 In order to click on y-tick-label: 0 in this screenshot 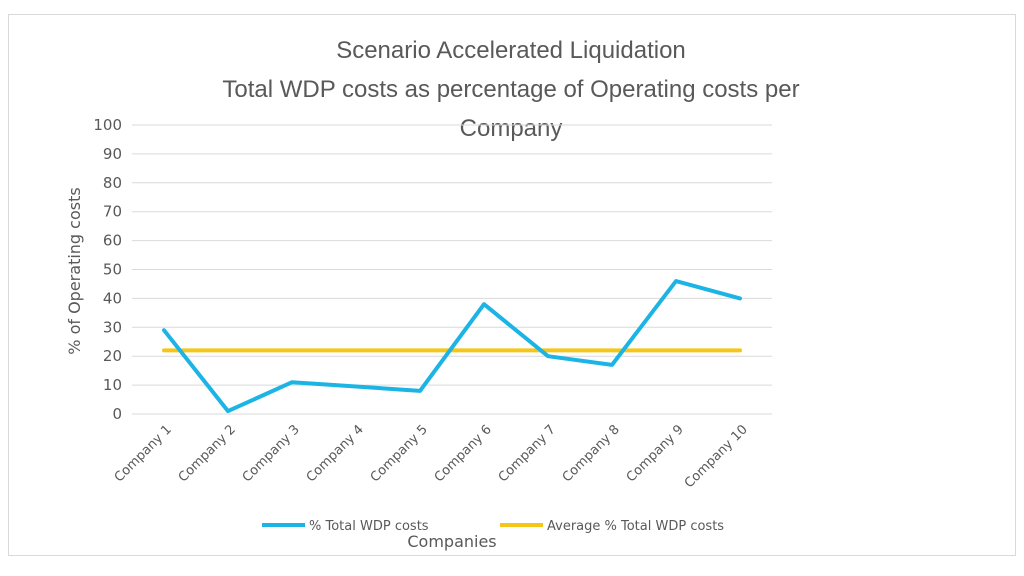, I will do `click(117, 414)`.